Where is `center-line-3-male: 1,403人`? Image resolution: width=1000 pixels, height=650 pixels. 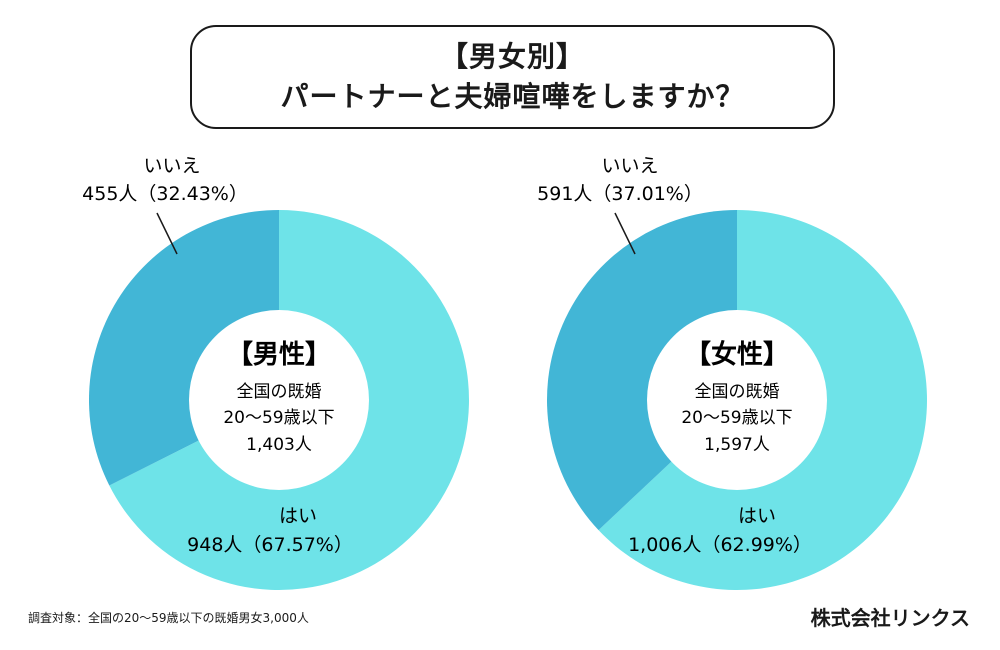 center-line-3-male: 1,403人 is located at coordinates (279, 445).